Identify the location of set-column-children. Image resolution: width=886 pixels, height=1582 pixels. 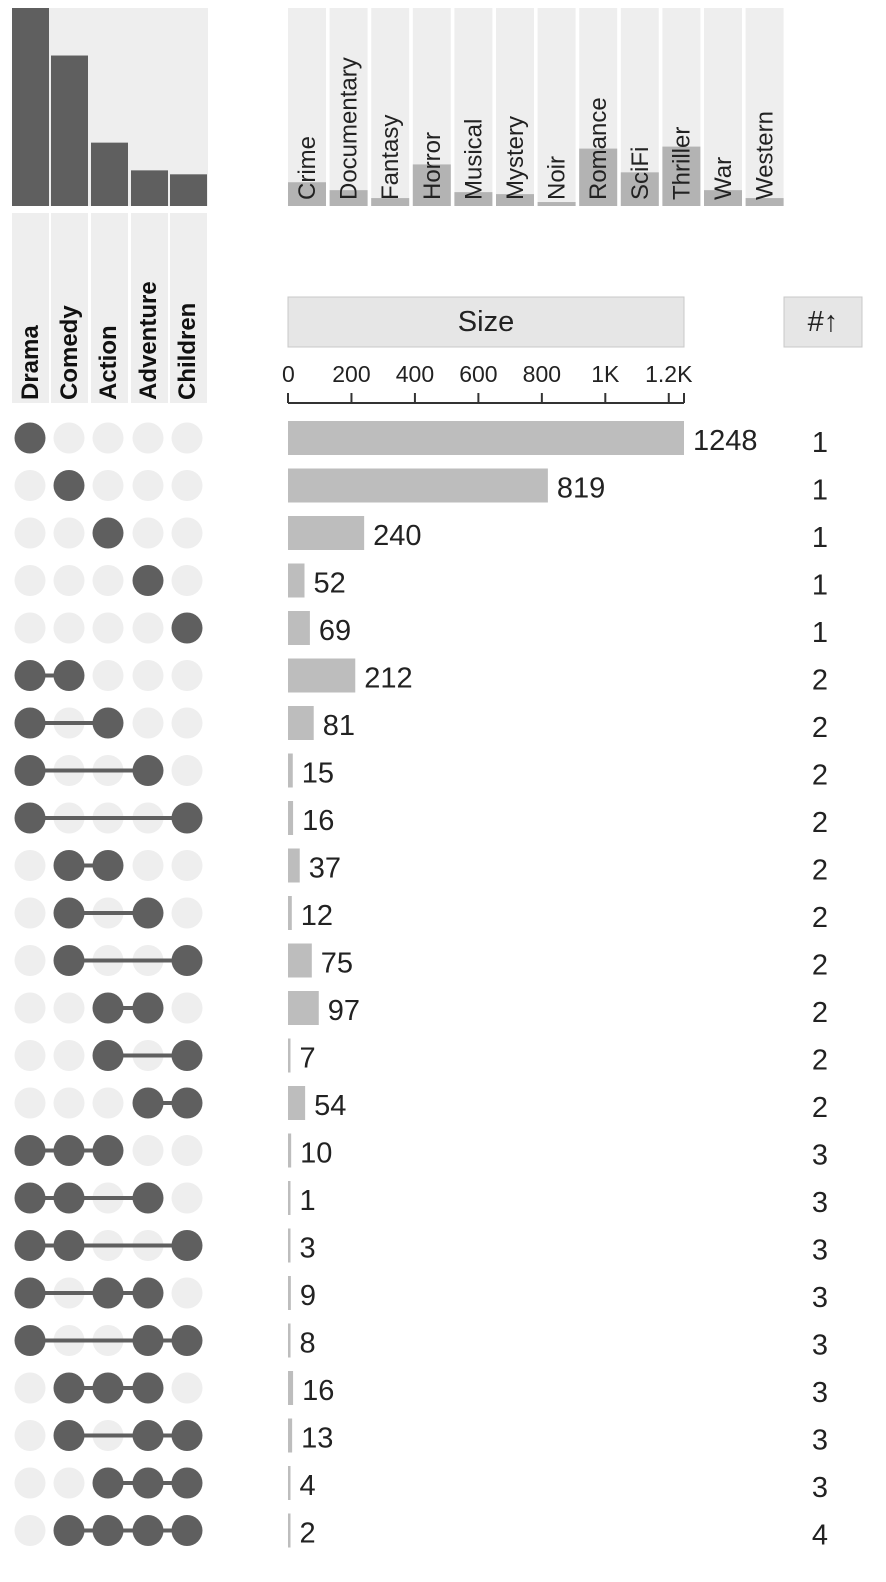
(188, 308).